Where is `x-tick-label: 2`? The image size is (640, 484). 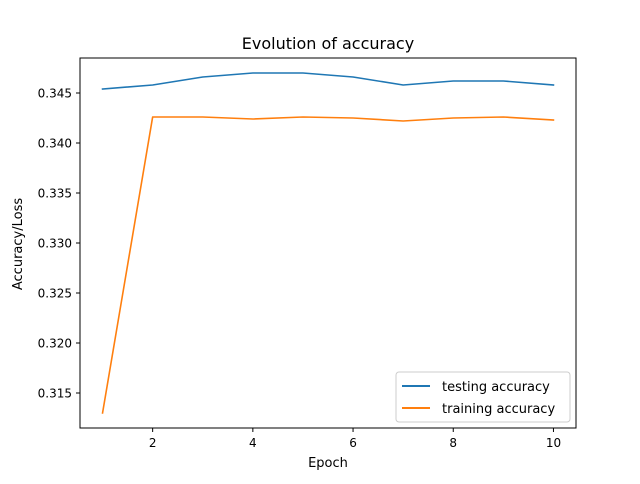 x-tick-label: 2 is located at coordinates (153, 443).